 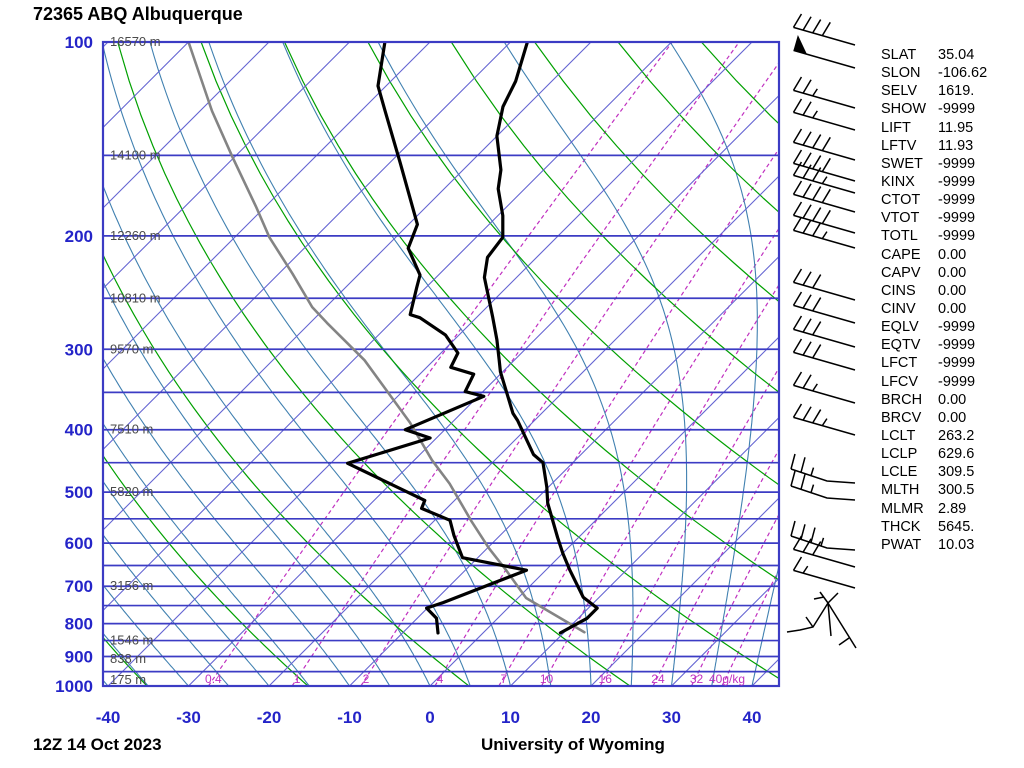 What do you see at coordinates (752, 717) in the screenshot?
I see `temp-axis-label: 40` at bounding box center [752, 717].